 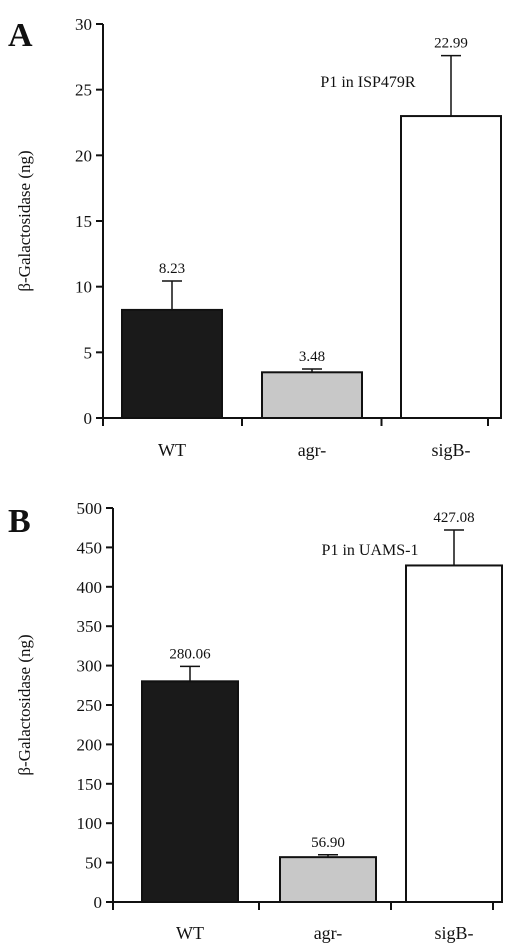 What do you see at coordinates (190, 654) in the screenshot?
I see `data-label: 280.06` at bounding box center [190, 654].